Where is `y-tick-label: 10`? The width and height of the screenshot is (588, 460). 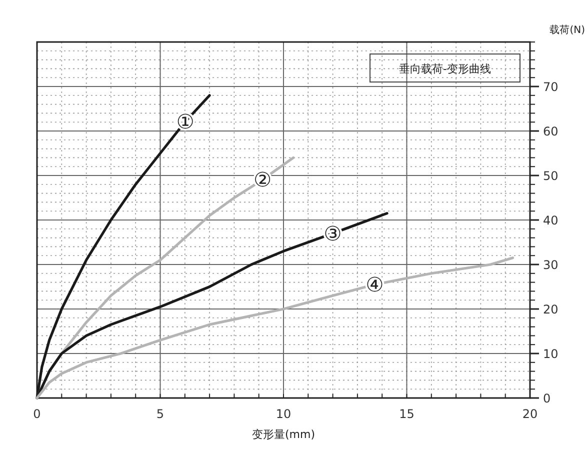
y-tick-label: 10 is located at coordinates (550, 354).